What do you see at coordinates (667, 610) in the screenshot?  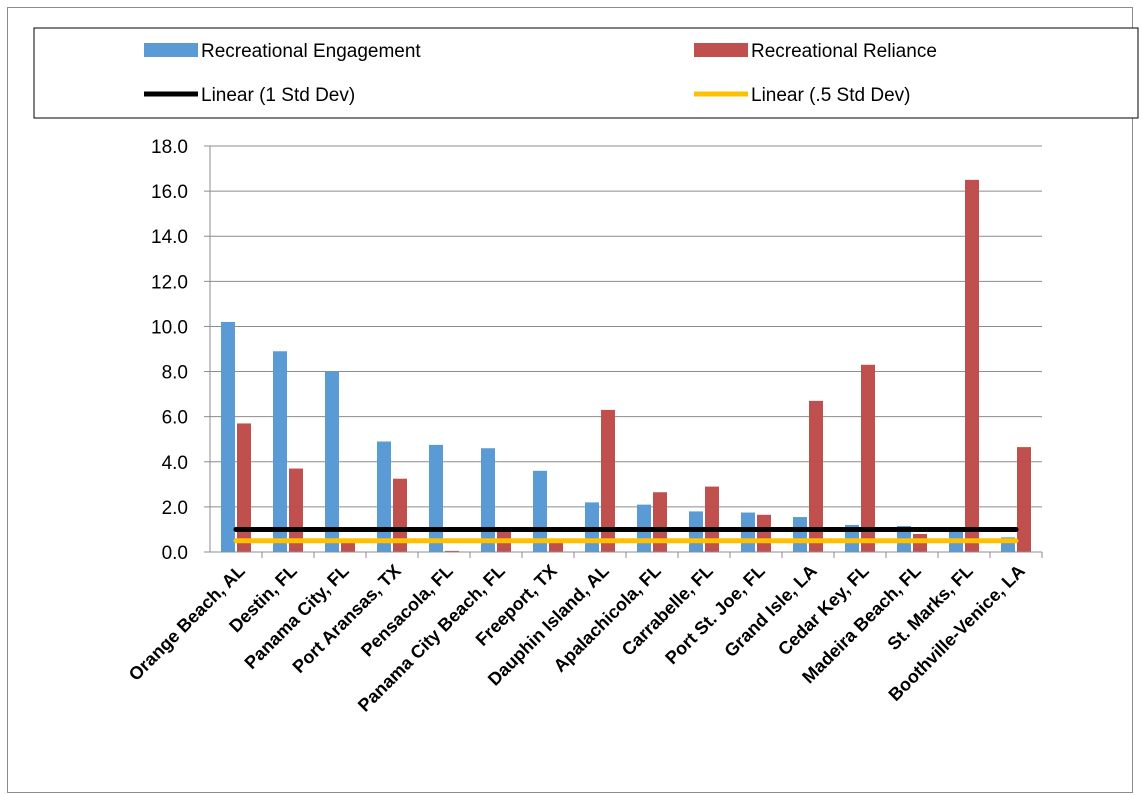 I see `x-tick-label: Carrabelle, FL` at bounding box center [667, 610].